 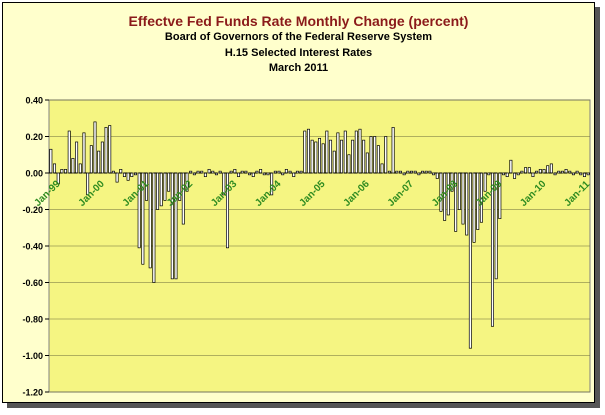 What do you see at coordinates (32, 210) in the screenshot?
I see `y-tick-label: -0.20` at bounding box center [32, 210].